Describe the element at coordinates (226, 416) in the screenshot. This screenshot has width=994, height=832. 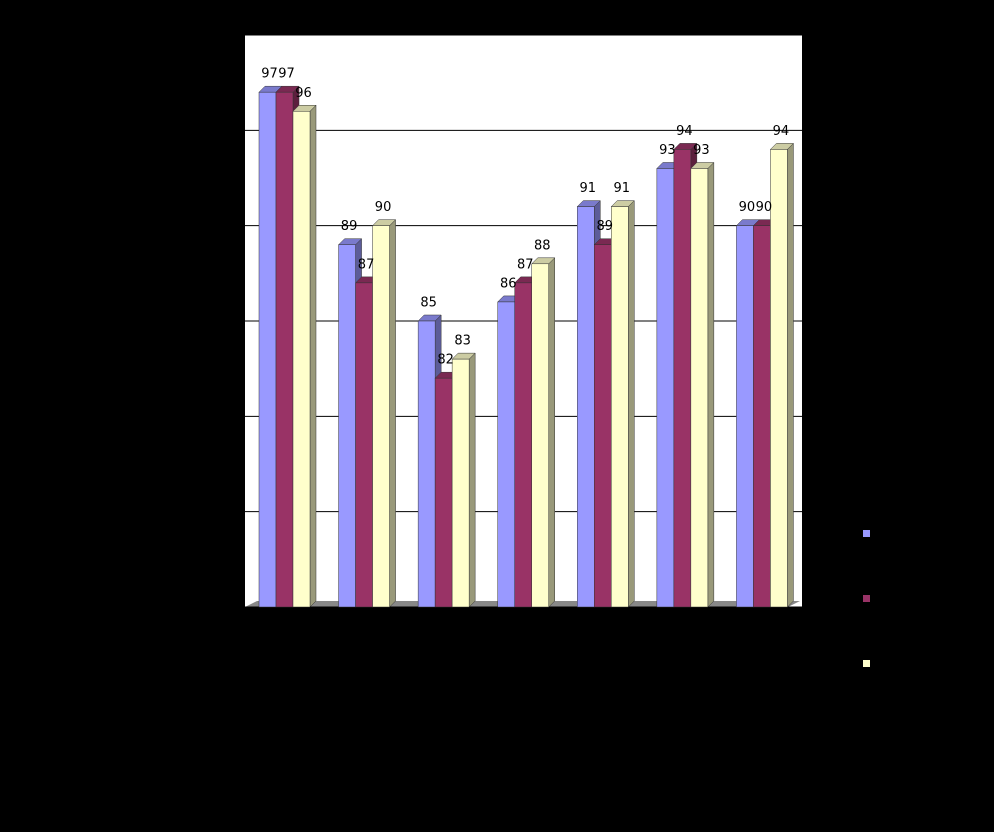
I see `y-tick-label: 80` at that location.